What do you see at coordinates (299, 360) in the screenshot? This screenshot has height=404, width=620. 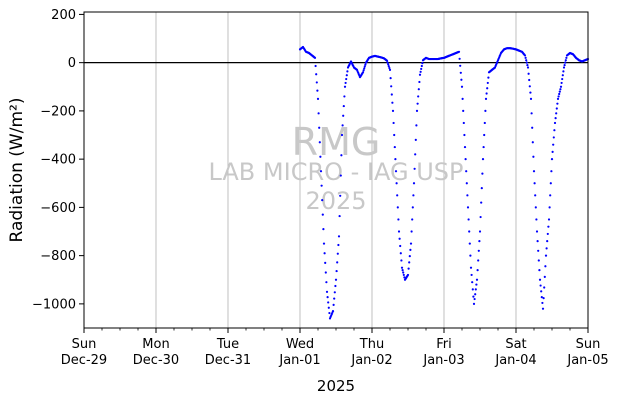 I see `x-tick-date: Jan-01` at bounding box center [299, 360].